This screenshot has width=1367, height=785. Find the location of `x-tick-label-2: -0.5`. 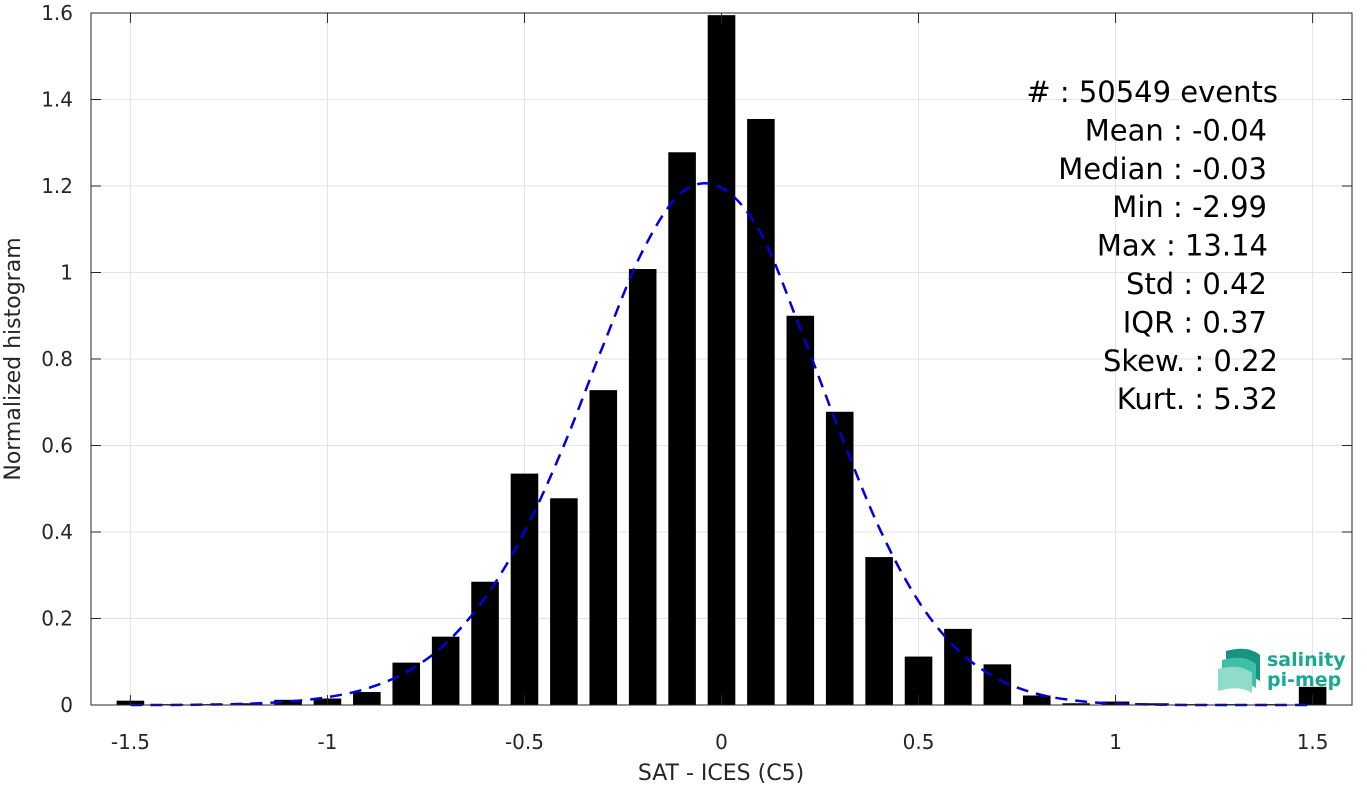

x-tick-label-2: -0.5 is located at coordinates (524, 742).